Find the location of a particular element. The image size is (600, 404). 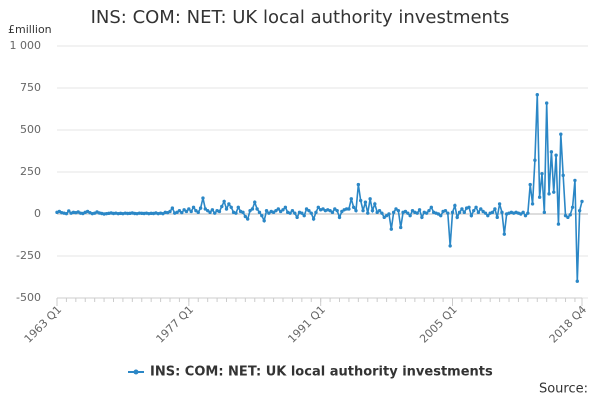

x-tick-label: 1977 Q1 is located at coordinates (175, 324).